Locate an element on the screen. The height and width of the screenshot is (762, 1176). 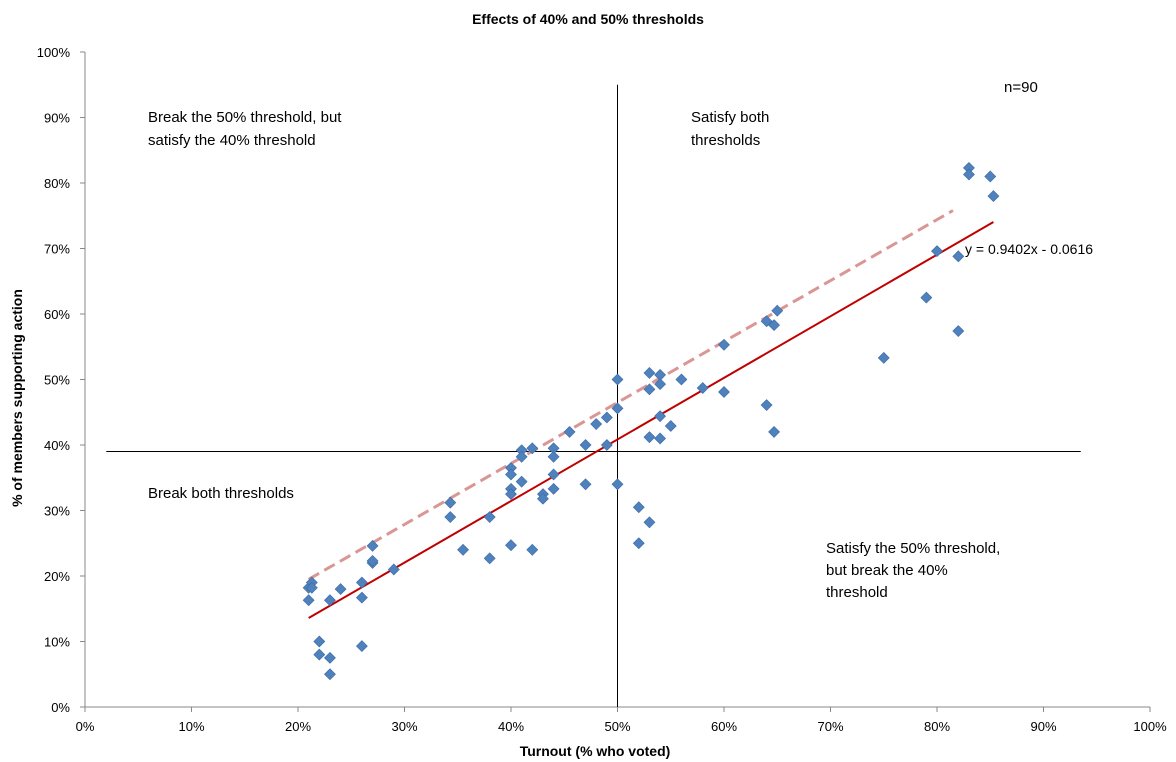
x-tick-label: 0% is located at coordinates (85, 726).